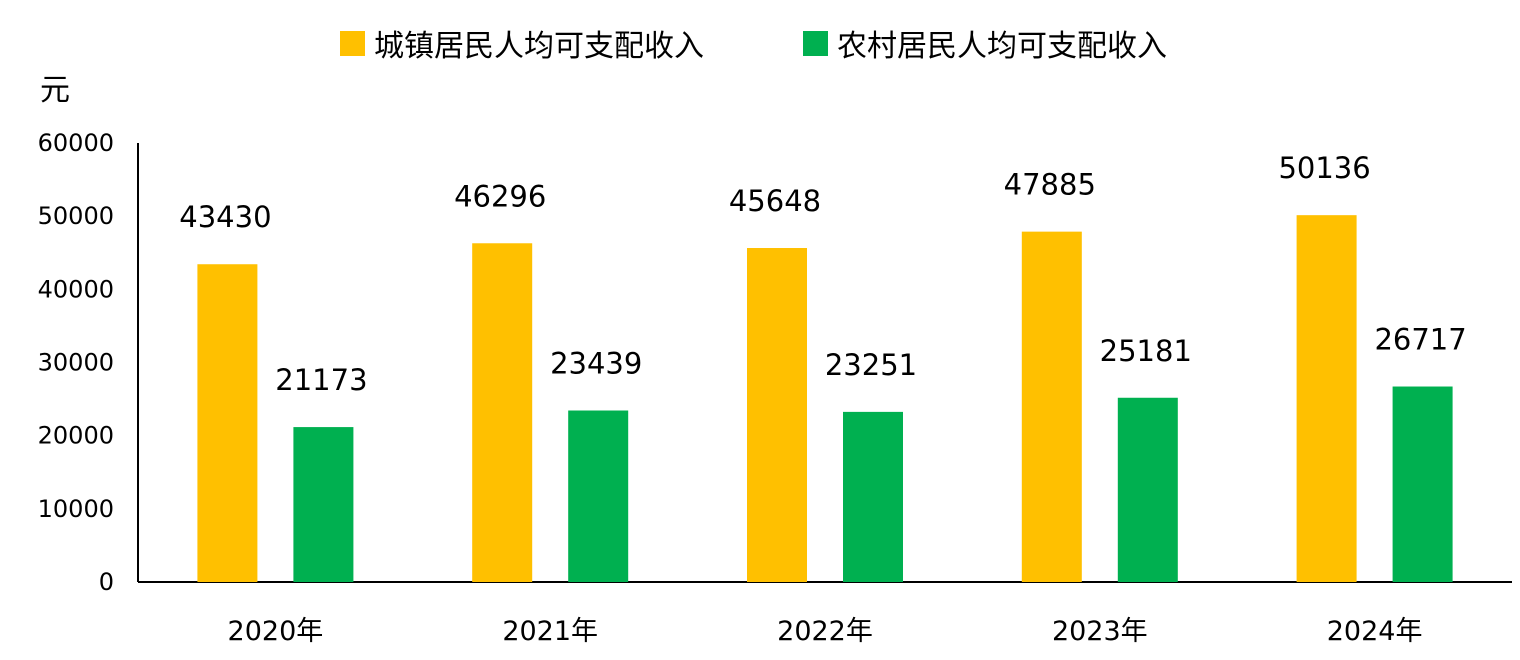 The image size is (1520, 660). I want to click on x-category-label: 2024年, so click(1375, 631).